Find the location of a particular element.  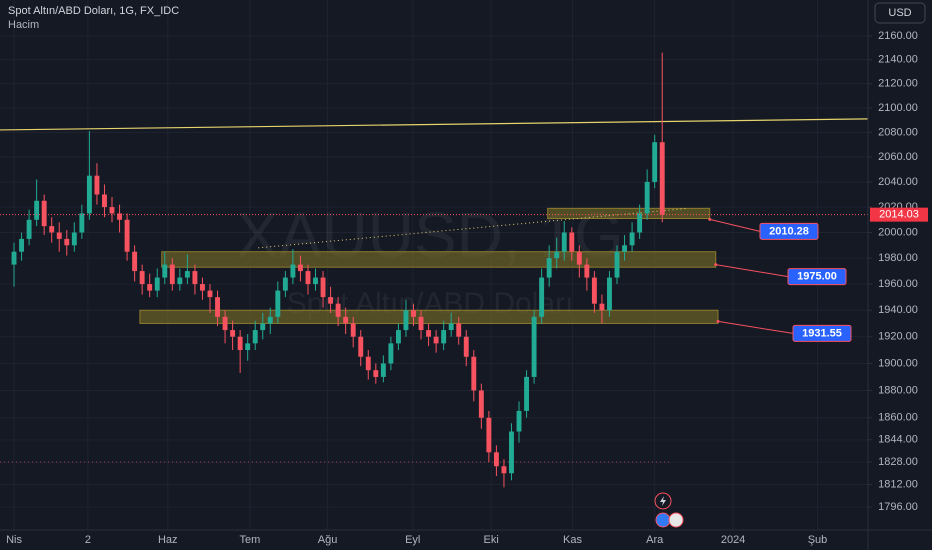

x-tick-label: Şub is located at coordinates (818, 540).